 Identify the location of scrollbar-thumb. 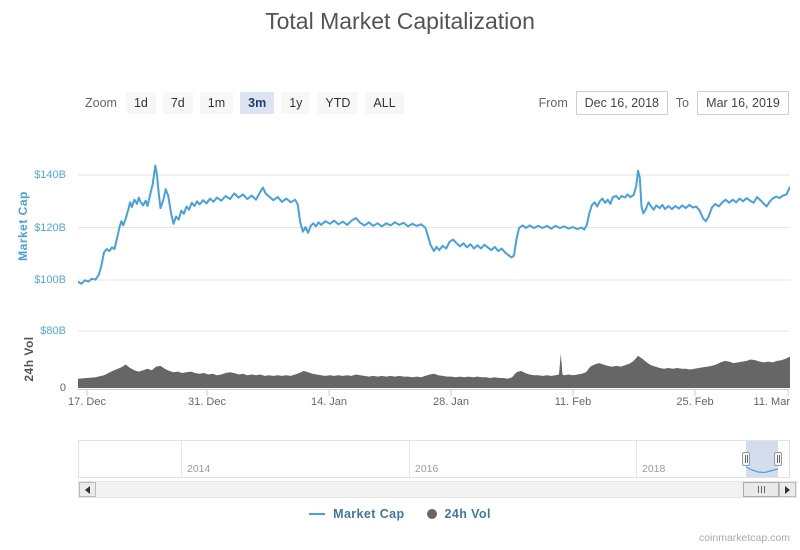
(761, 489).